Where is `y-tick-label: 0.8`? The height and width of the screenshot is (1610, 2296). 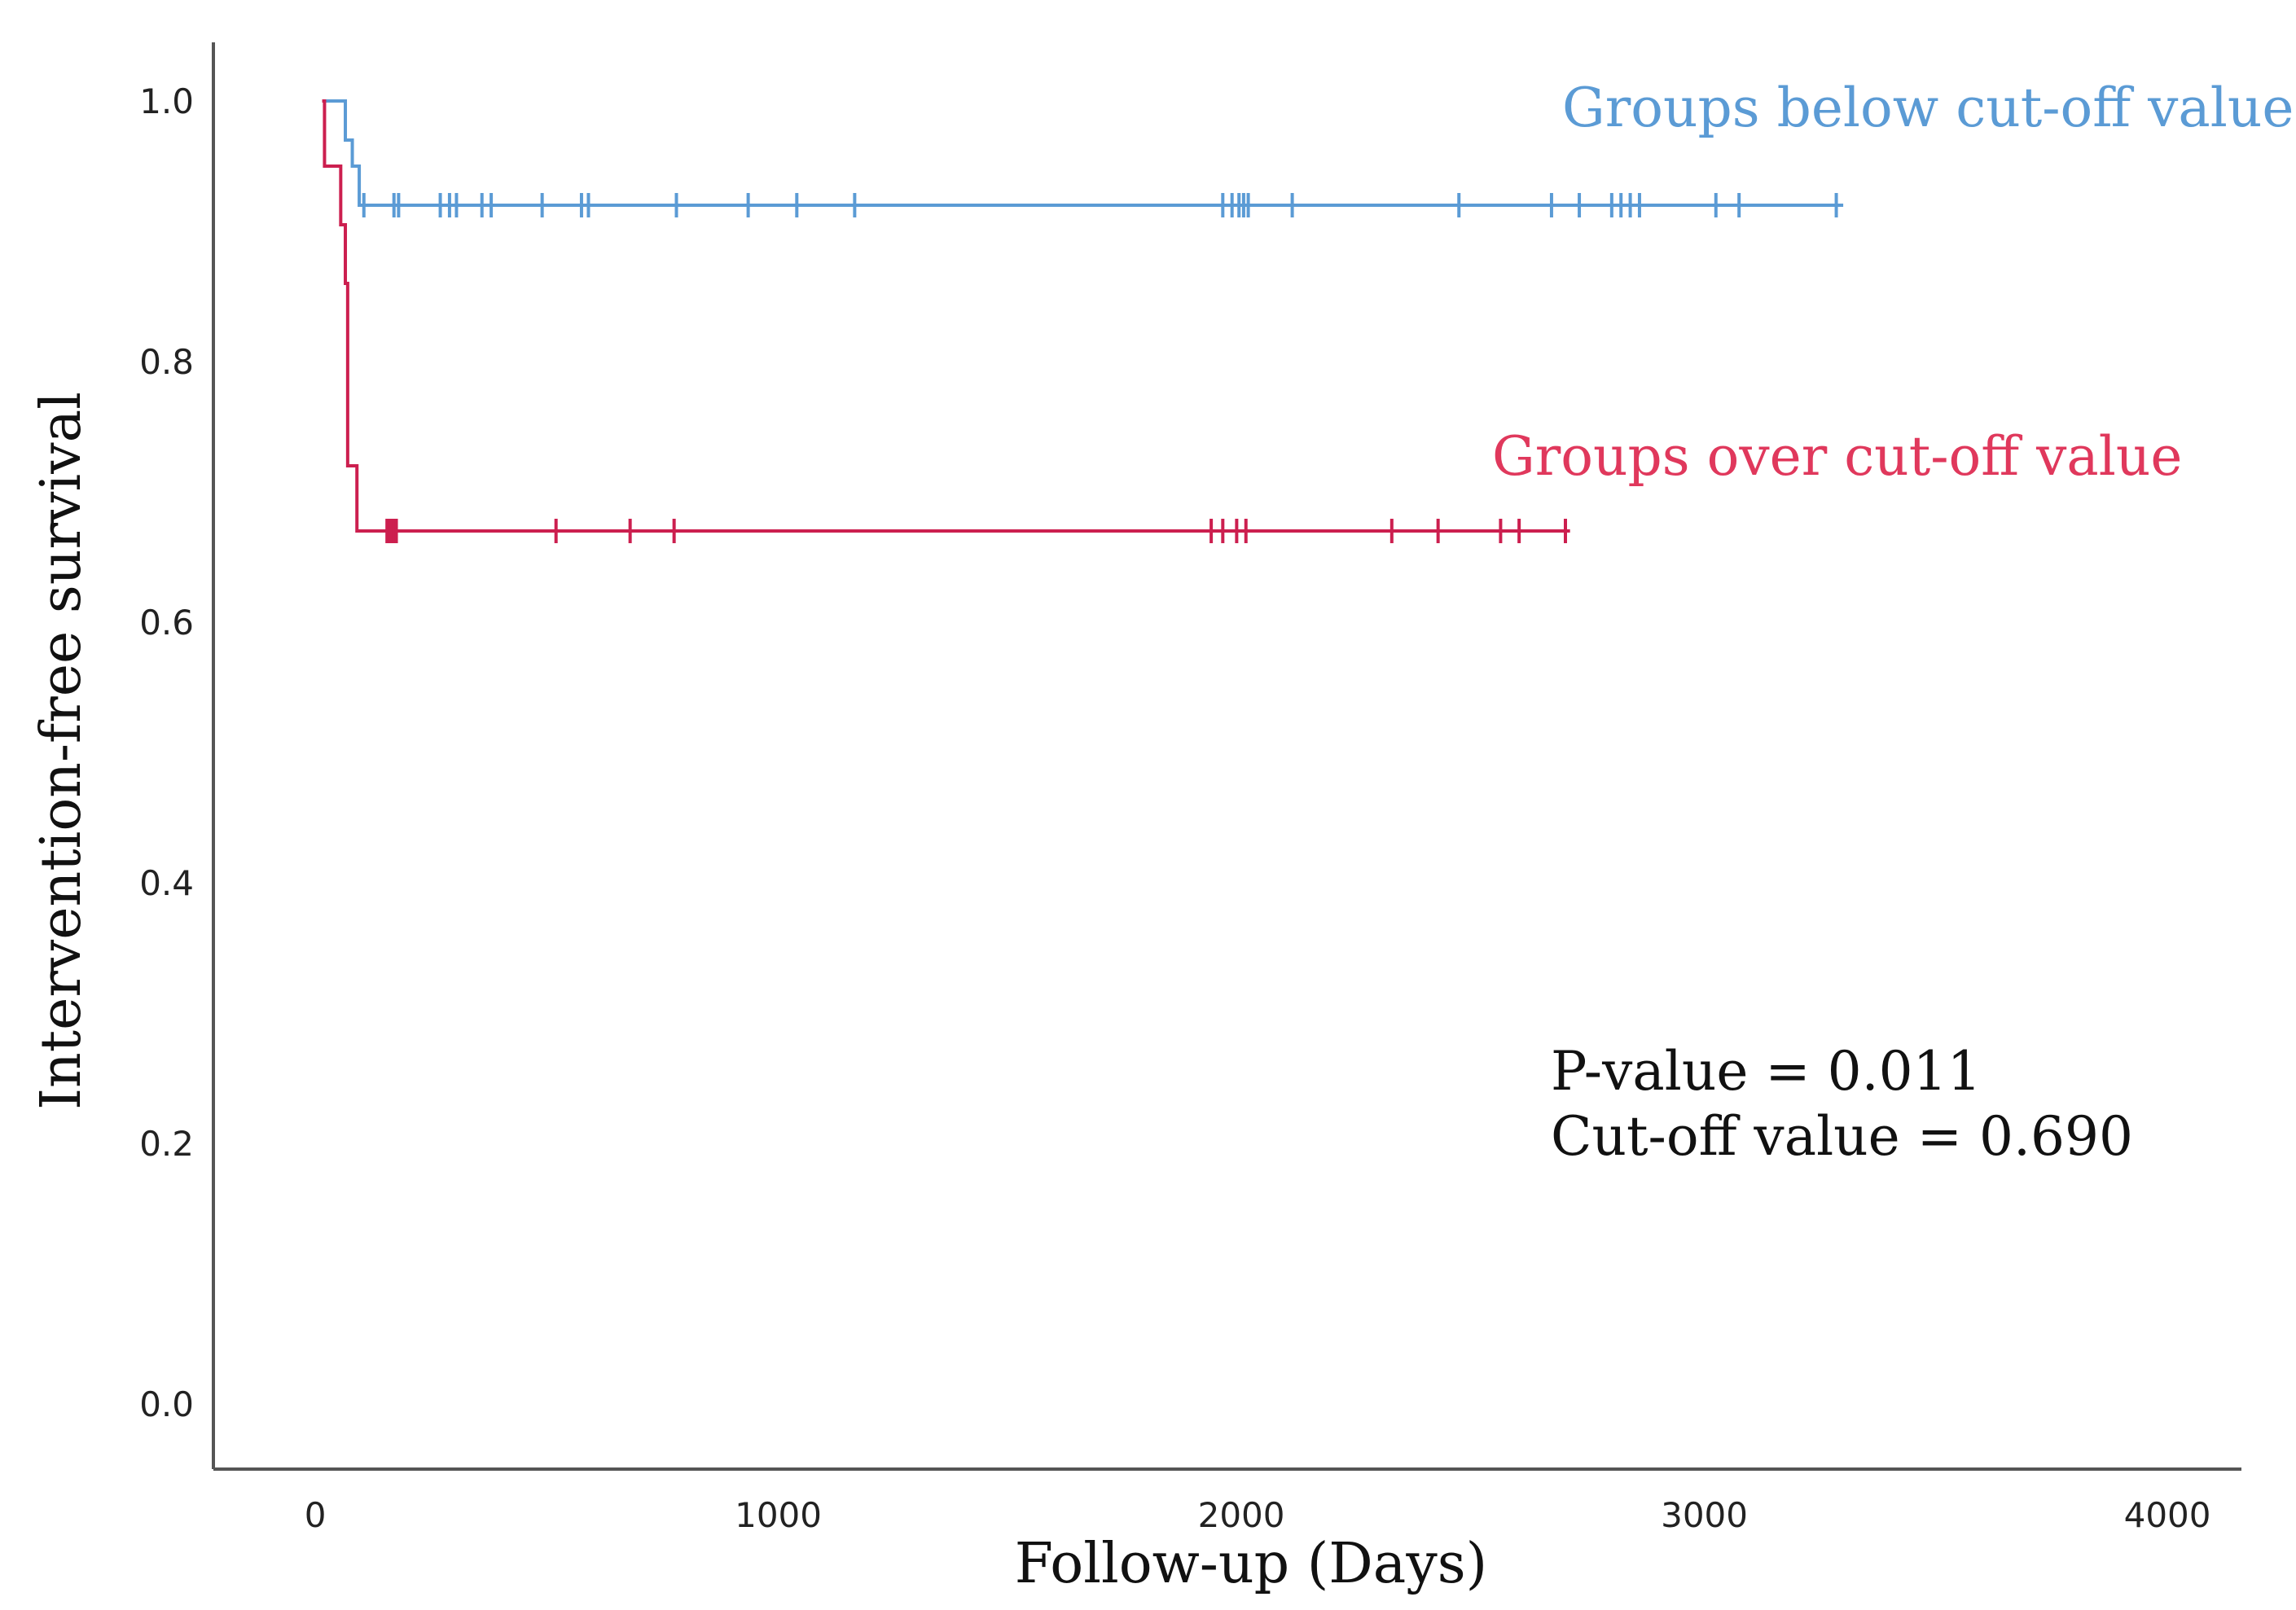 y-tick-label: 0.8 is located at coordinates (166, 362).